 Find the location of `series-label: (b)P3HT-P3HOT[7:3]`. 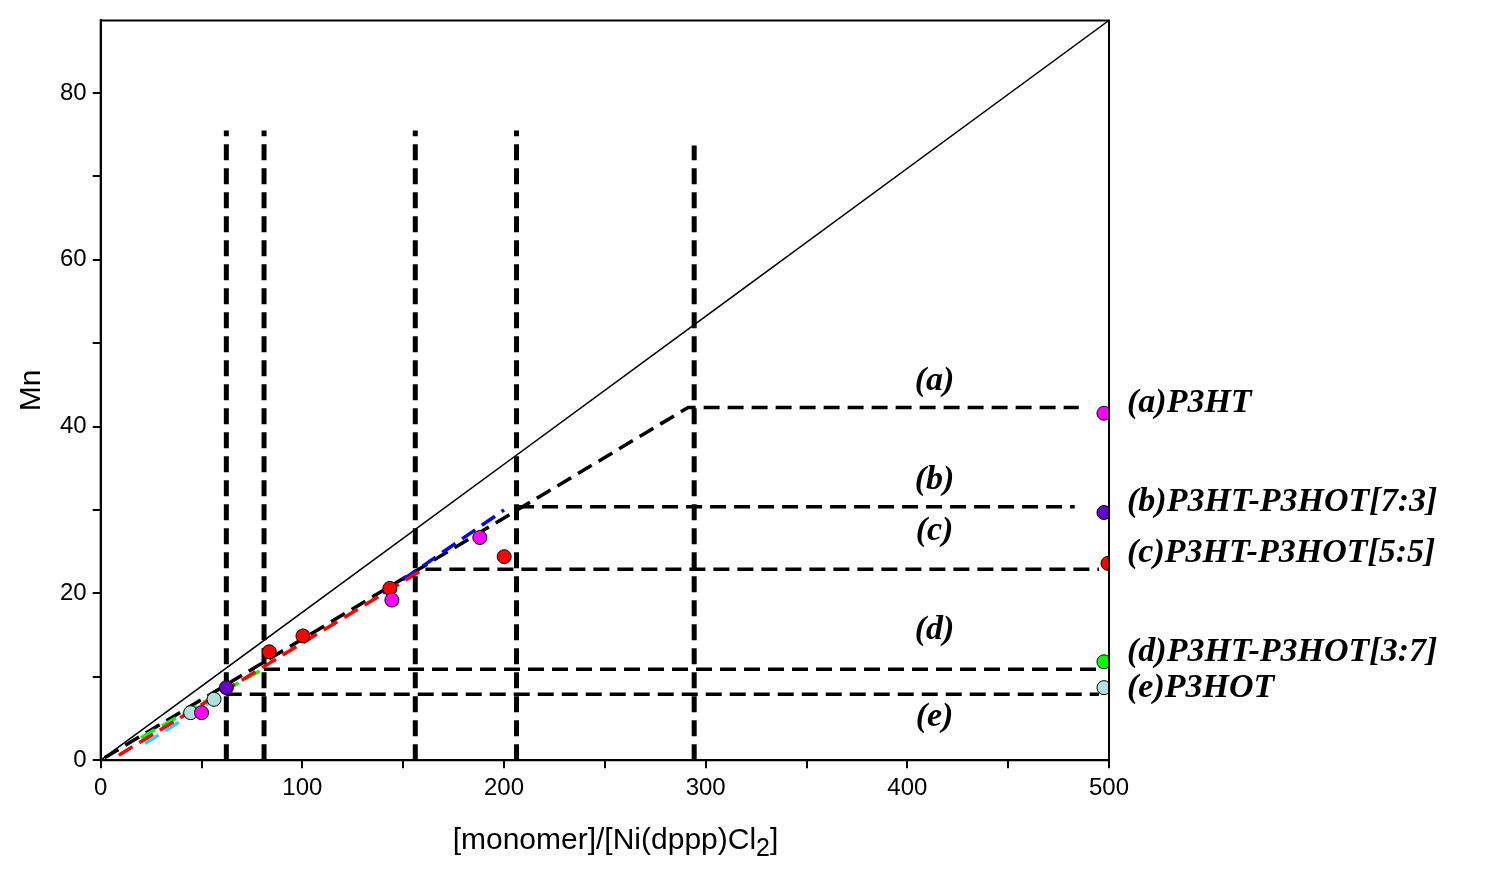

series-label: (b)P3HT-P3HOT[7:3] is located at coordinates (1282, 500).